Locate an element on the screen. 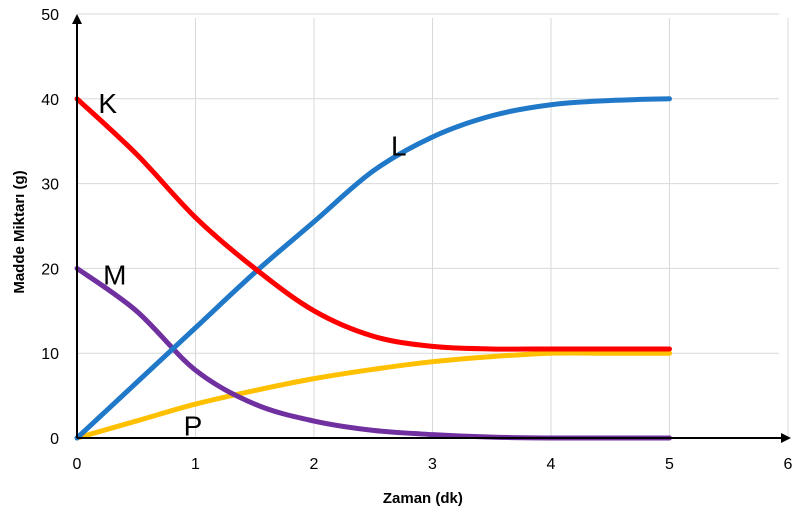 This screenshot has width=792, height=518. x-tick-label: 3 is located at coordinates (432, 464).